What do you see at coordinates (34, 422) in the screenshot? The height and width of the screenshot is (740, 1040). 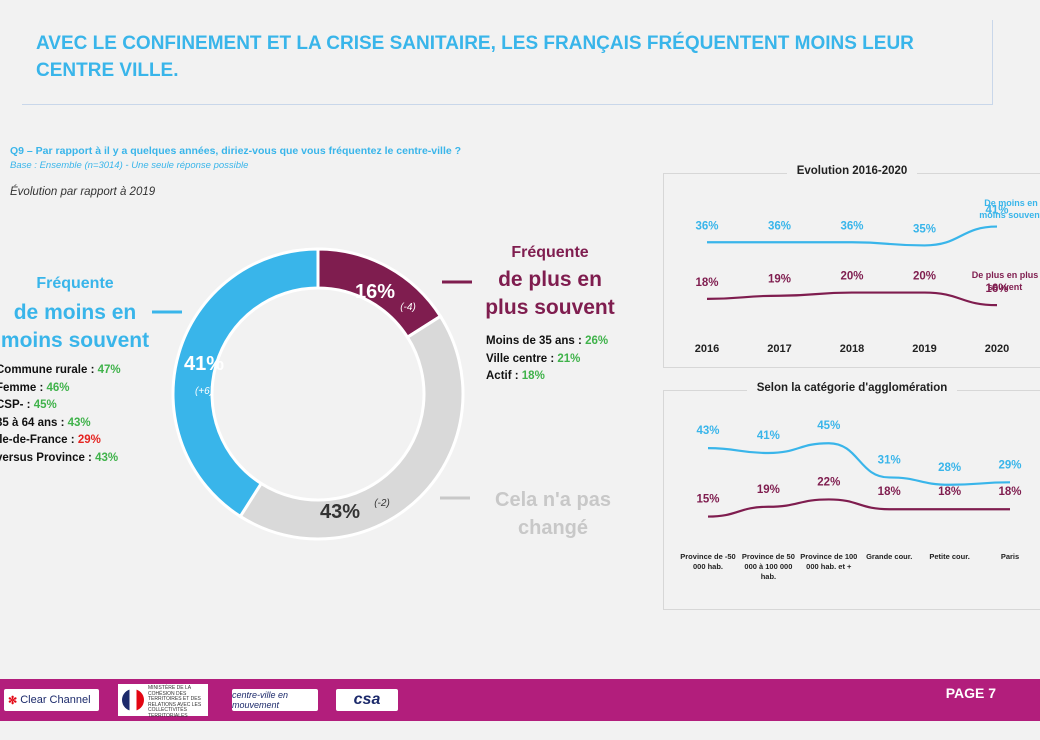 I see `detail-label: 35 à 64 ans :` at bounding box center [34, 422].